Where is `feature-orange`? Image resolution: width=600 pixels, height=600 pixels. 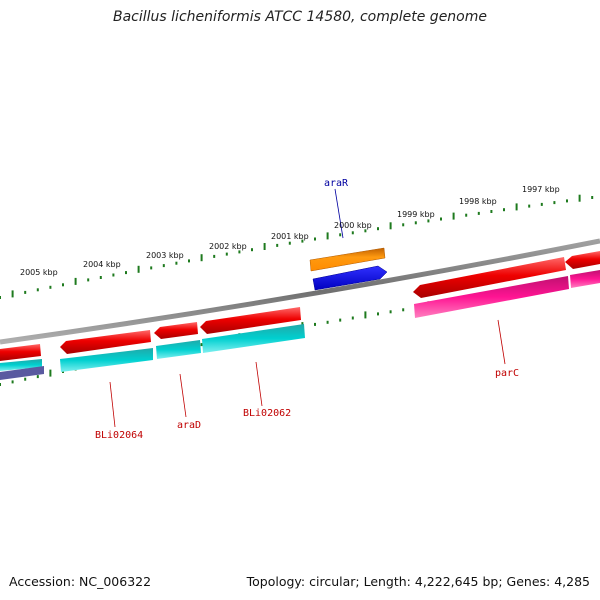 feature-orange is located at coordinates (347, 259).